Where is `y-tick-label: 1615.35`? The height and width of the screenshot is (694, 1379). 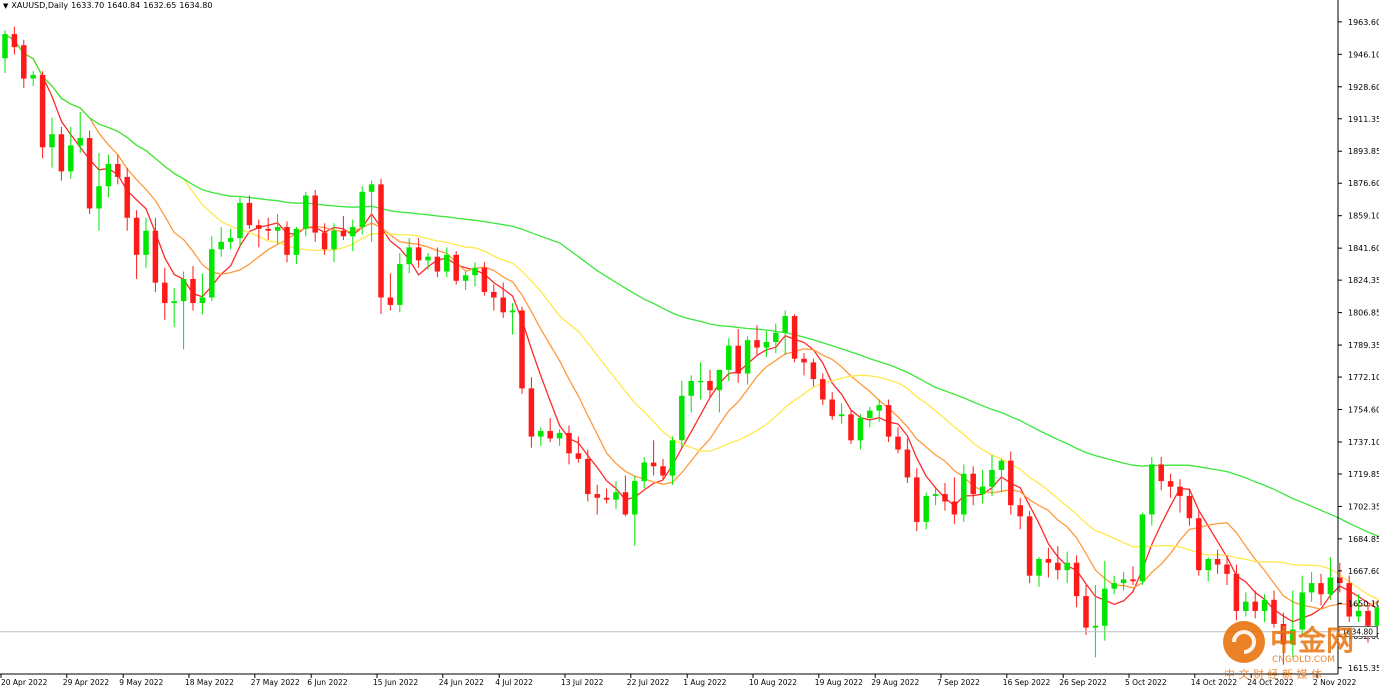
y-tick-label: 1615.35 is located at coordinates (1363, 668).